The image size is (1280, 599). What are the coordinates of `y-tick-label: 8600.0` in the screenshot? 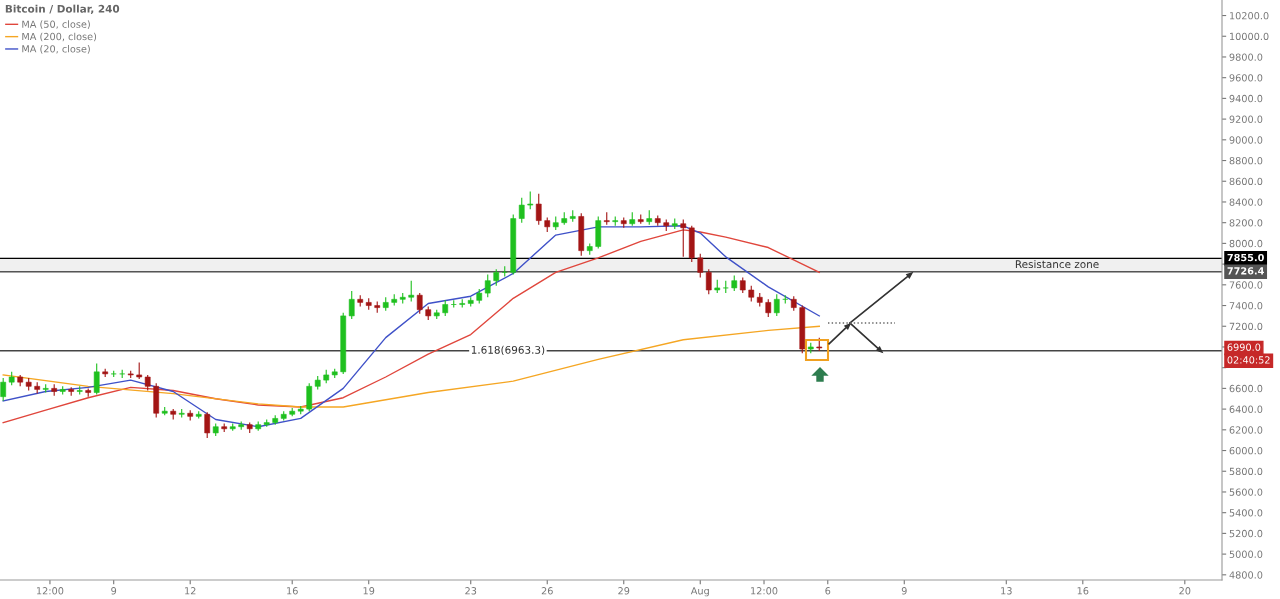 It's located at (1246, 181).